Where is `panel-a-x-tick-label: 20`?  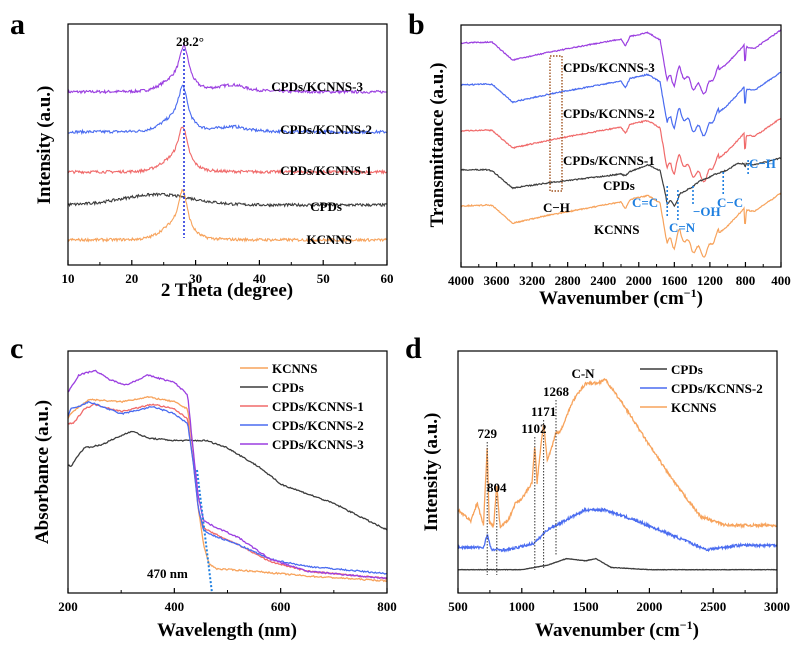
panel-a-x-tick-label: 20 is located at coordinates (131, 278).